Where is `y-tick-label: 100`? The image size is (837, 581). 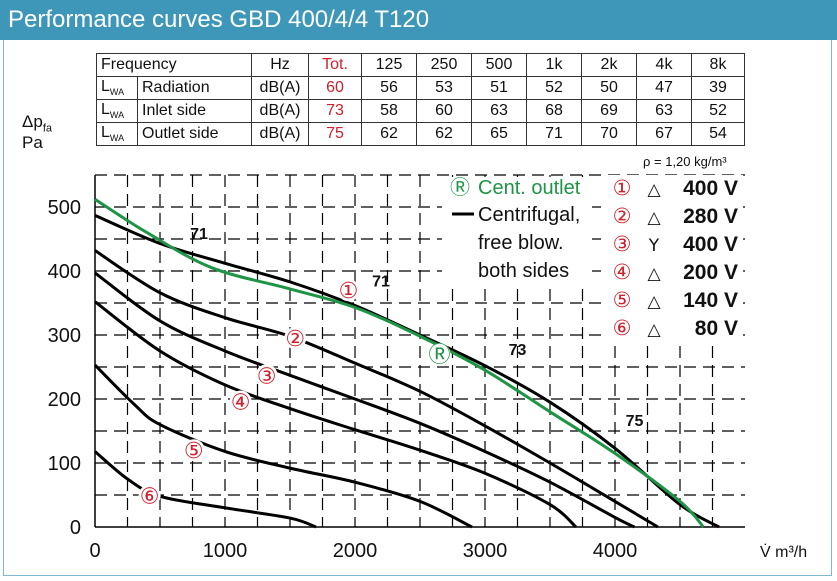 y-tick-label: 100 is located at coordinates (64, 464).